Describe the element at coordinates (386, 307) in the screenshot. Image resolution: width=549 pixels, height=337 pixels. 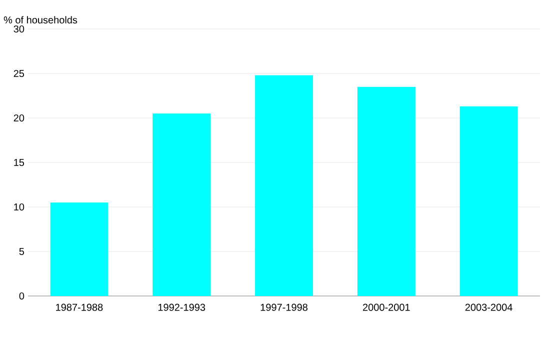
I see `x-tick-label: 2000-2001` at that location.